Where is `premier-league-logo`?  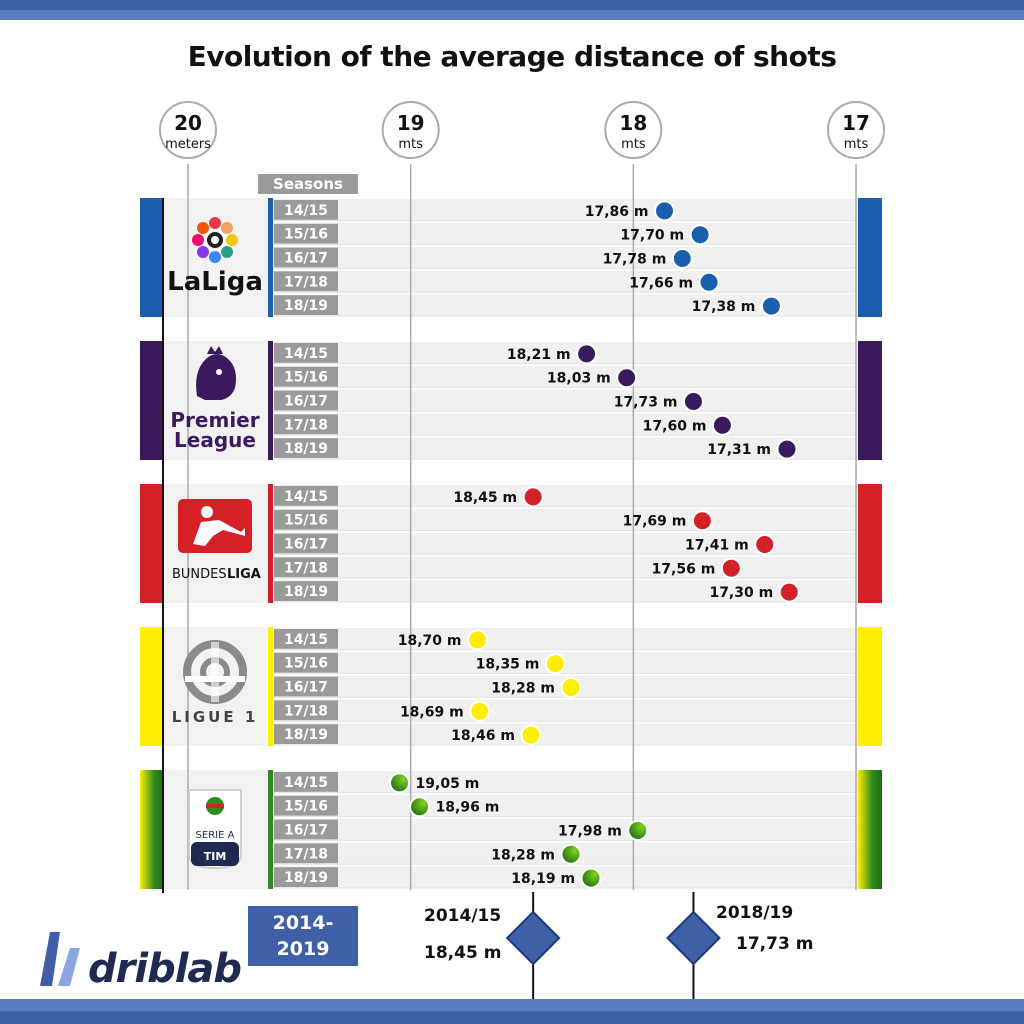 premier-league-logo is located at coordinates (216, 373).